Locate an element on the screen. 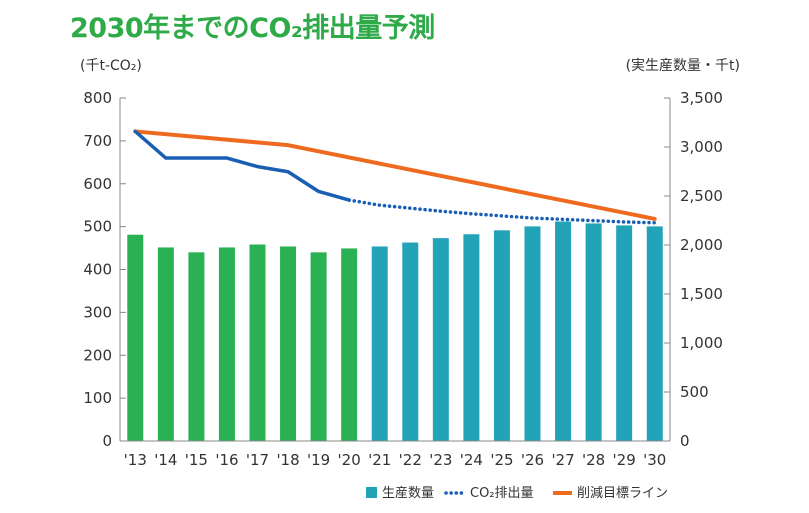 Image resolution: width=809 pixels, height=513 pixels. left-tick-label: 500 is located at coordinates (97, 227).